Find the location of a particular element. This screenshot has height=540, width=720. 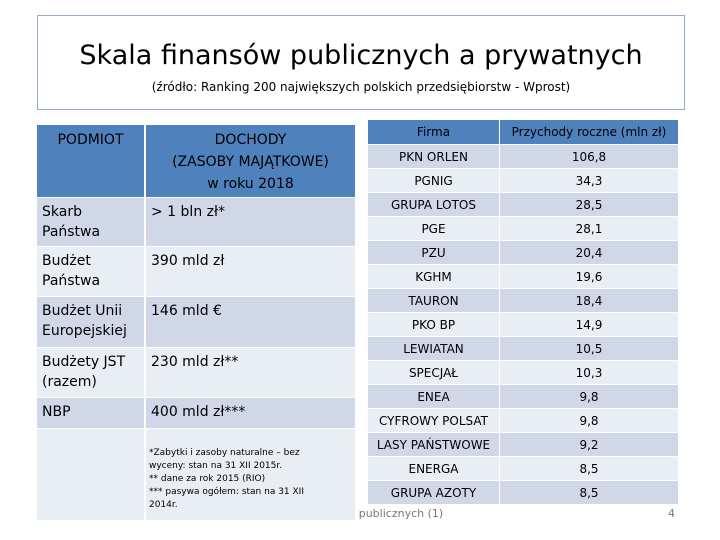

cell-text: Budżet Unii is located at coordinates (82, 311).